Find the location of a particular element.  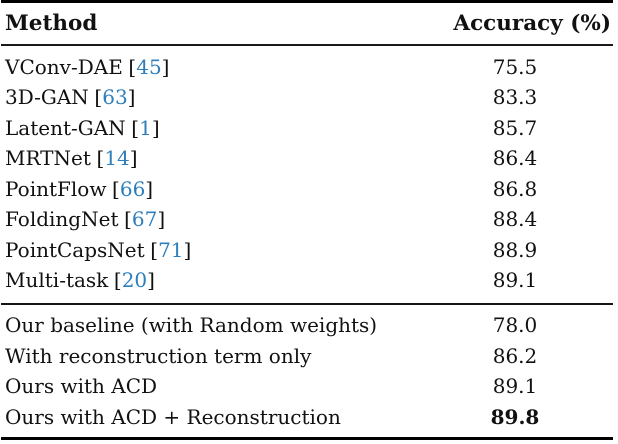

table-row: Ours with ACD + Reconstruction 89.8 is located at coordinates (307, 417).